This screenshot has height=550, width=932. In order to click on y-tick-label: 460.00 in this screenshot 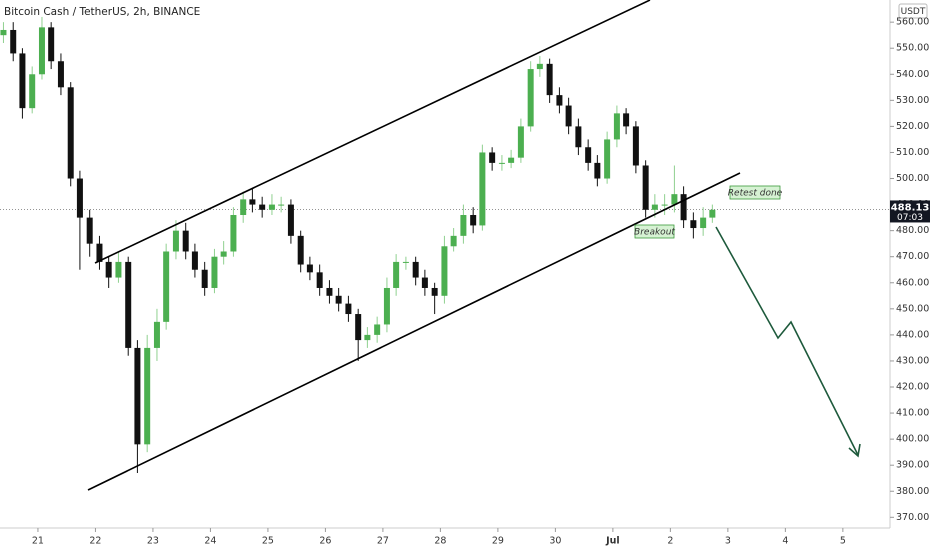, I will do `click(912, 282)`.